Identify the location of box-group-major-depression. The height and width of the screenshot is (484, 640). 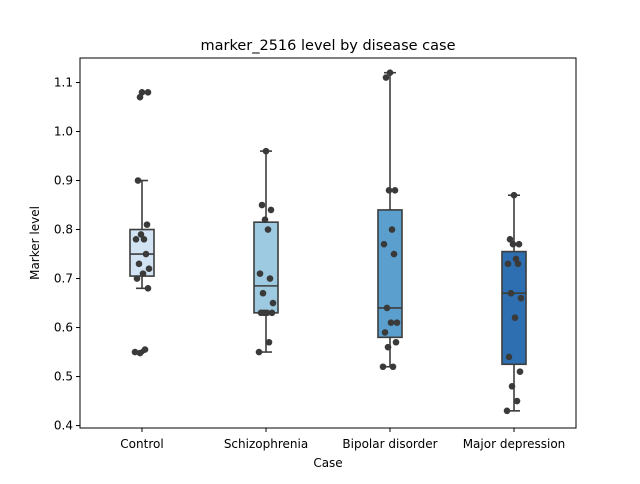
(514, 303).